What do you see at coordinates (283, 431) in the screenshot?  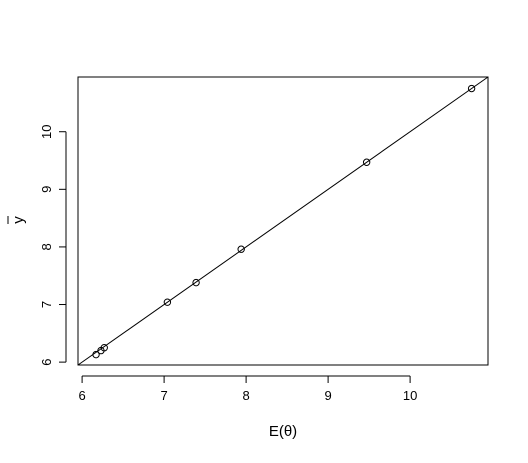 I see `x-axis-title: E(θ)` at bounding box center [283, 431].